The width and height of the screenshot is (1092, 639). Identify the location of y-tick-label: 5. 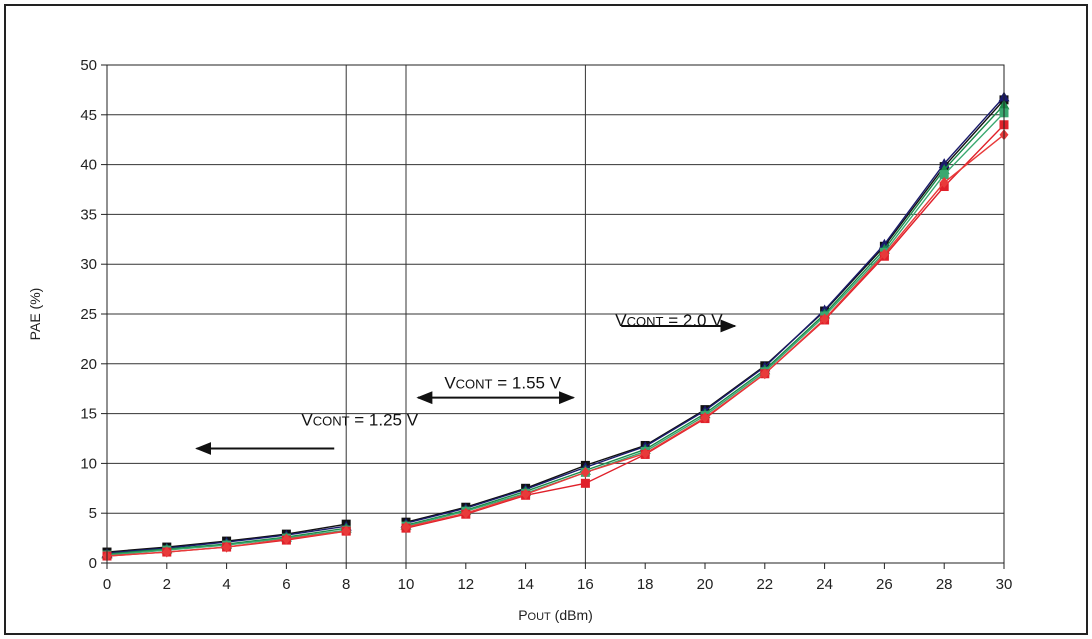
(93, 513).